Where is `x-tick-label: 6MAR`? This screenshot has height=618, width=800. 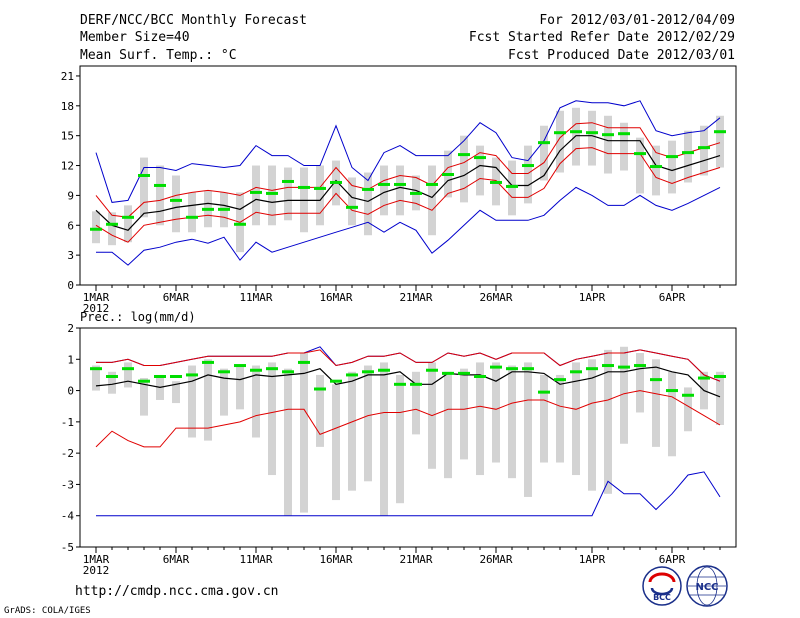 x-tick-label: 6MAR is located at coordinates (176, 297).